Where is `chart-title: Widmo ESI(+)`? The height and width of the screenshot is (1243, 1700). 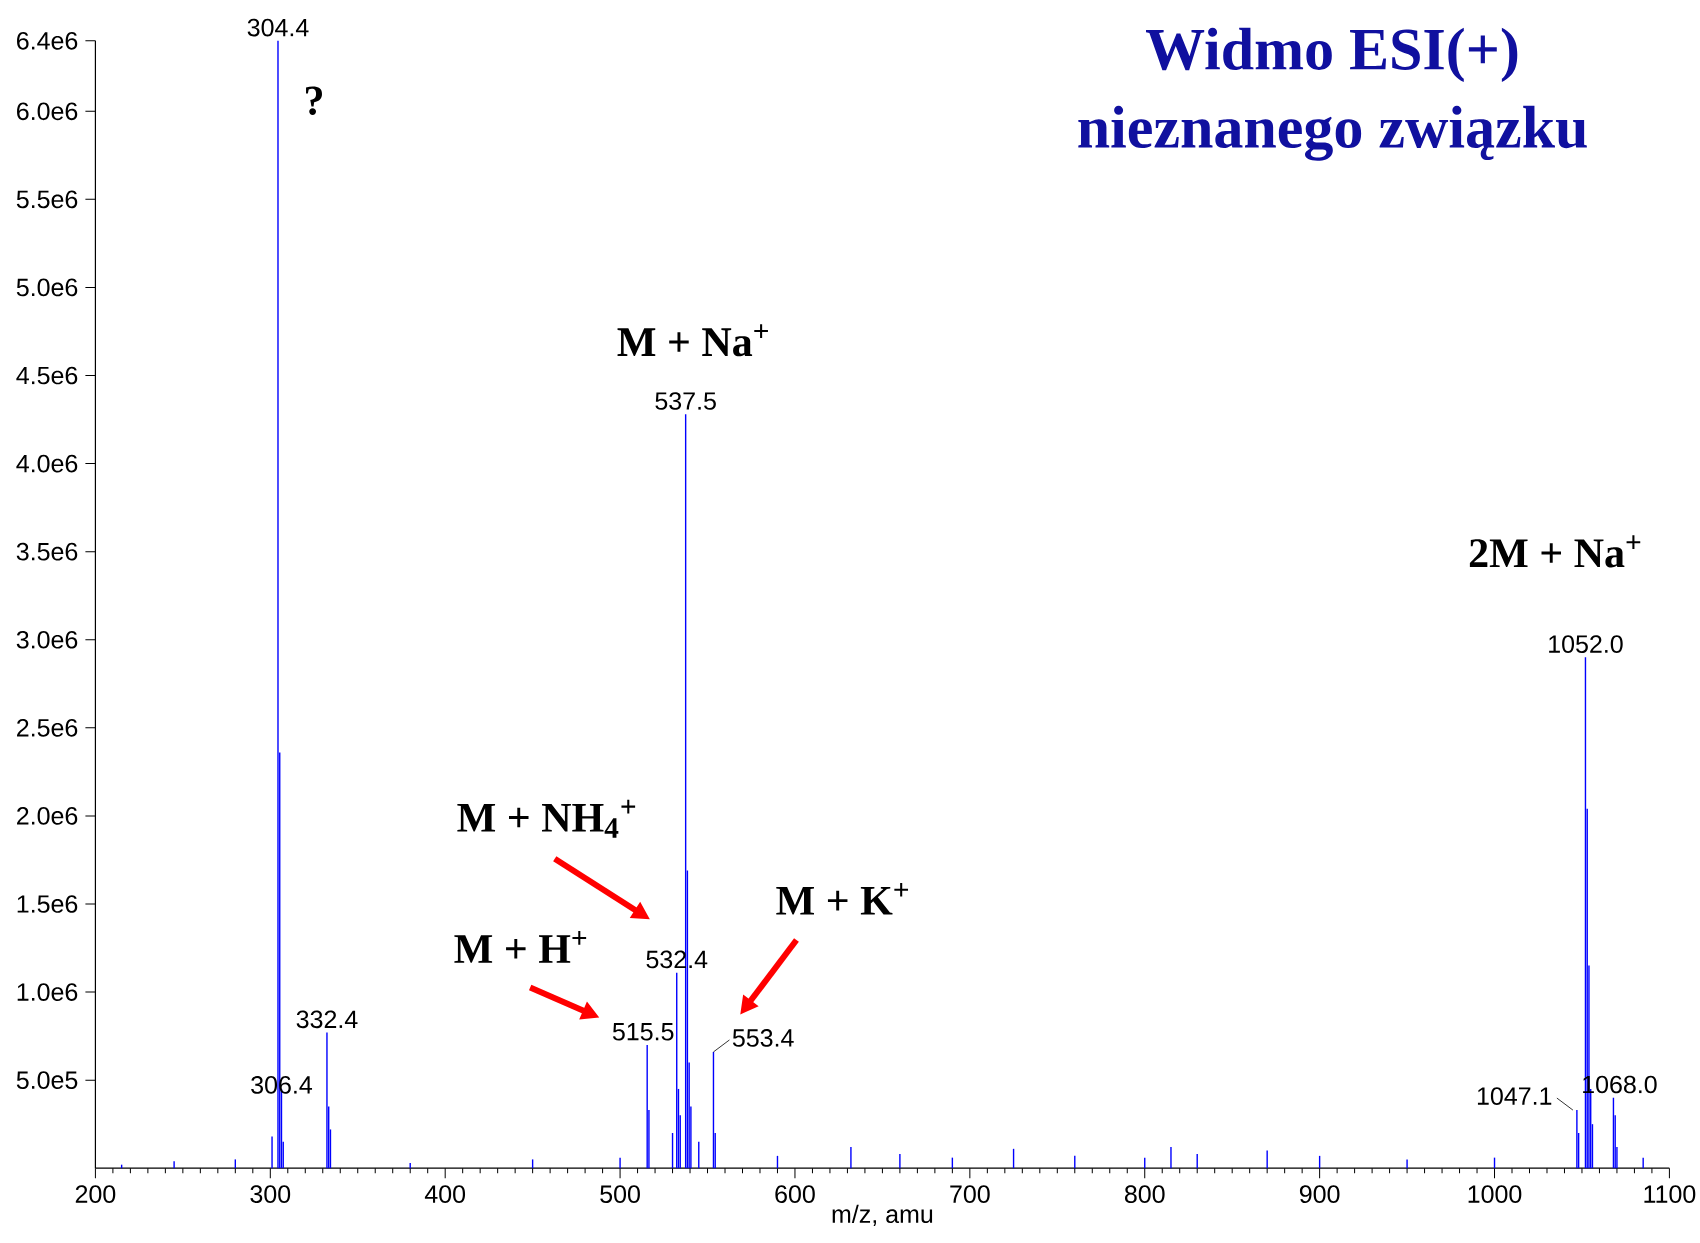 chart-title: Widmo ESI(+) is located at coordinates (1332, 55).